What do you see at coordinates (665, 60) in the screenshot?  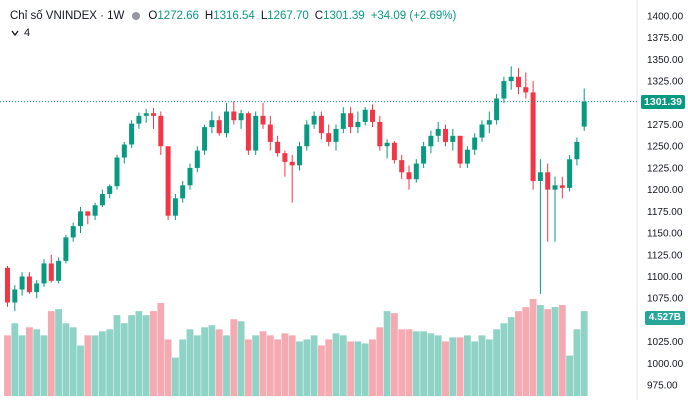 I see `price-tick-label: 1350.00` at bounding box center [665, 60].